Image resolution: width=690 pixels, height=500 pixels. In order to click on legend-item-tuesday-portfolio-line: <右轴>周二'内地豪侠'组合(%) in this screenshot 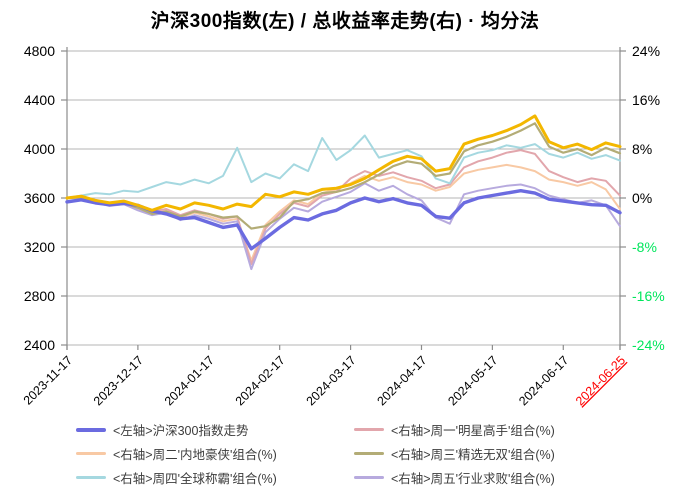, I will do `click(215, 453)`.